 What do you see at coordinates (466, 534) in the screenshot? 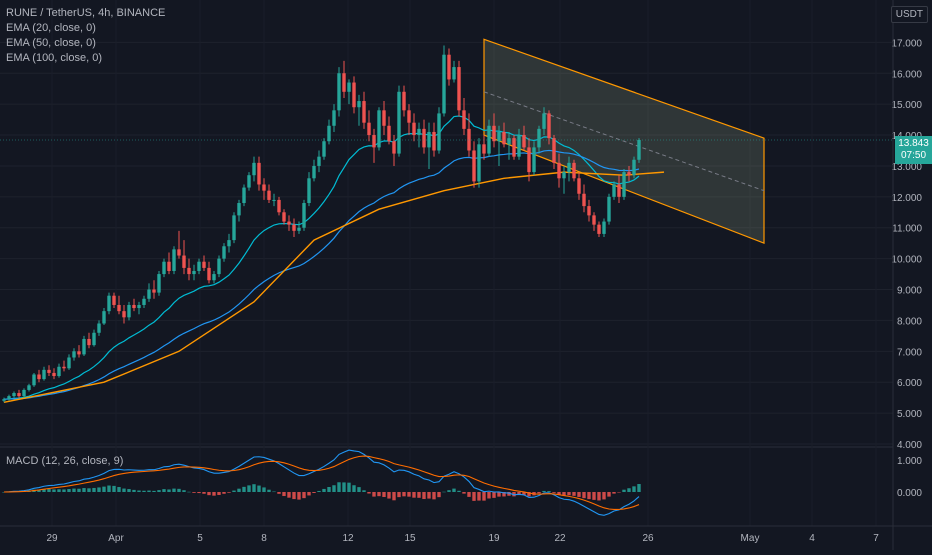
I see `time-axis: 29 Apr 5 8 12 15 19 22 26 May 4 7` at bounding box center [466, 534].